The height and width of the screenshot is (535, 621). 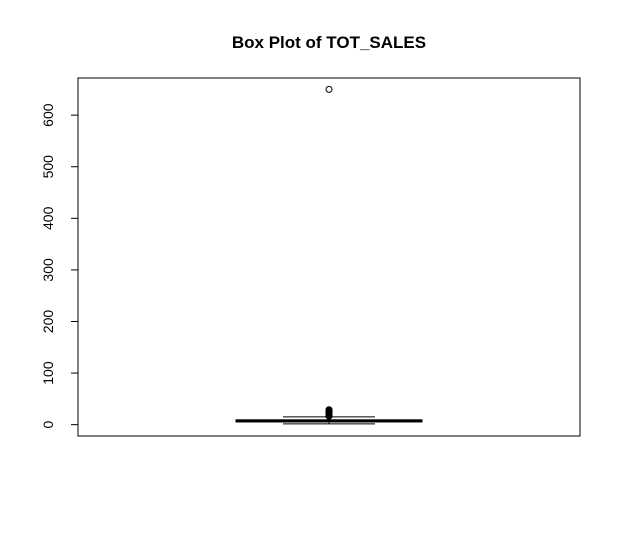 What do you see at coordinates (48, 218) in the screenshot?
I see `y-tick-label: 400` at bounding box center [48, 218].